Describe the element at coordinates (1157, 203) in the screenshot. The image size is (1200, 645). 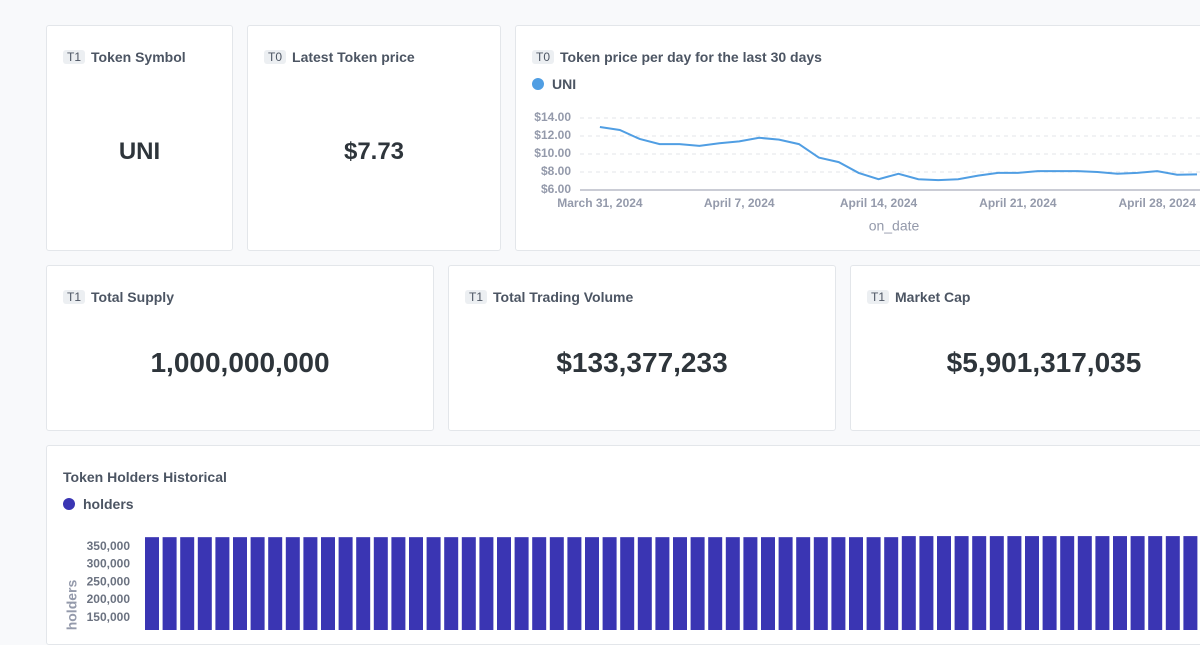
I see `x-tick-label: April 28, 2024` at that location.